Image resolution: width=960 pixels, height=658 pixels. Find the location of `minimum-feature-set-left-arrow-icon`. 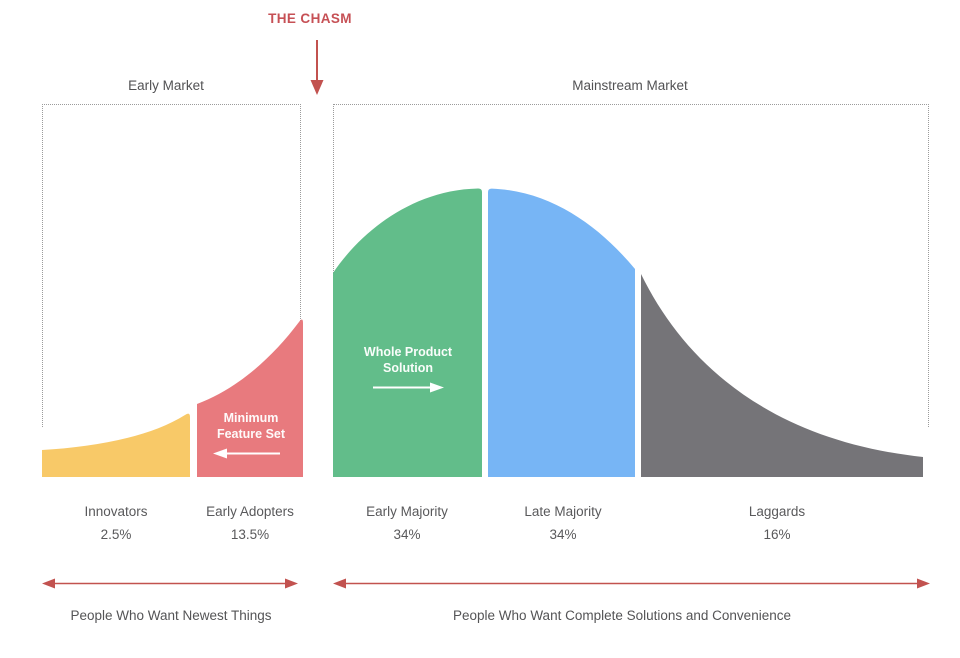

minimum-feature-set-left-arrow-icon is located at coordinates (246, 453).